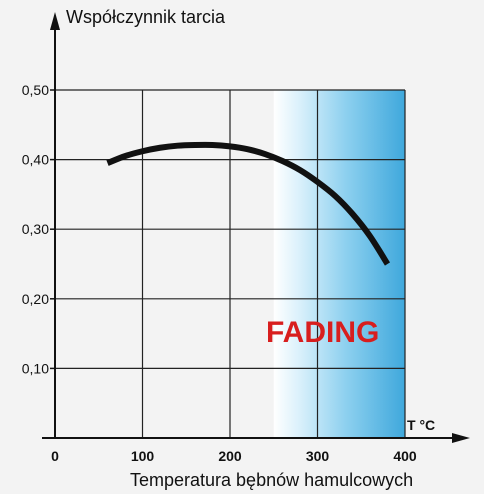  I want to click on x-unit-label: T °C, so click(421, 425).